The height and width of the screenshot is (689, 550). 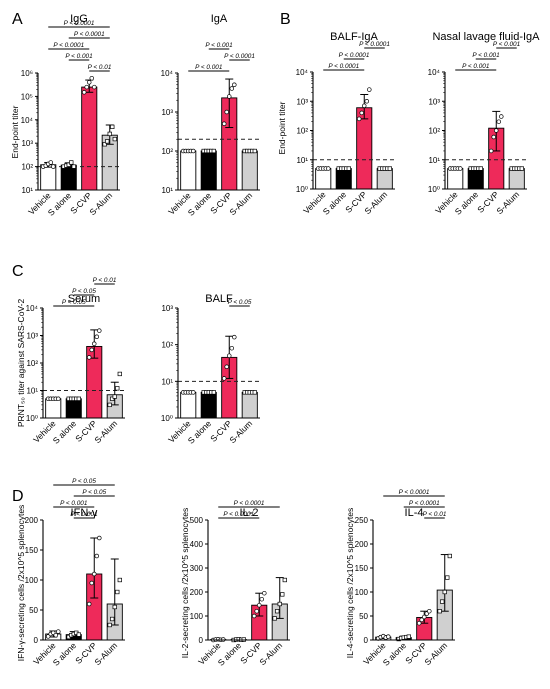 What do you see at coordinates (27, 120) in the screenshot?
I see `y-tick-label: 10⁴` at bounding box center [27, 120].